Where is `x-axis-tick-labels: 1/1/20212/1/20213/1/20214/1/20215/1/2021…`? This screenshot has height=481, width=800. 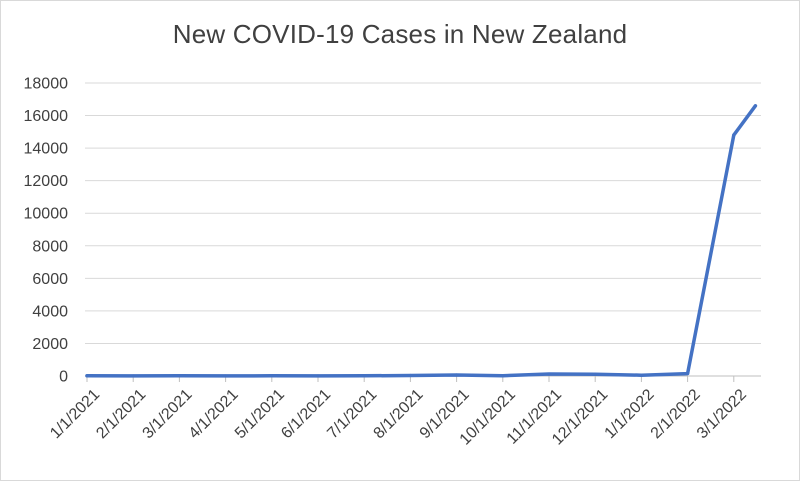
x-axis-tick-labels: 1/1/20212/1/20213/1/20214/1/20215/1/2021… is located at coordinates (398, 417).